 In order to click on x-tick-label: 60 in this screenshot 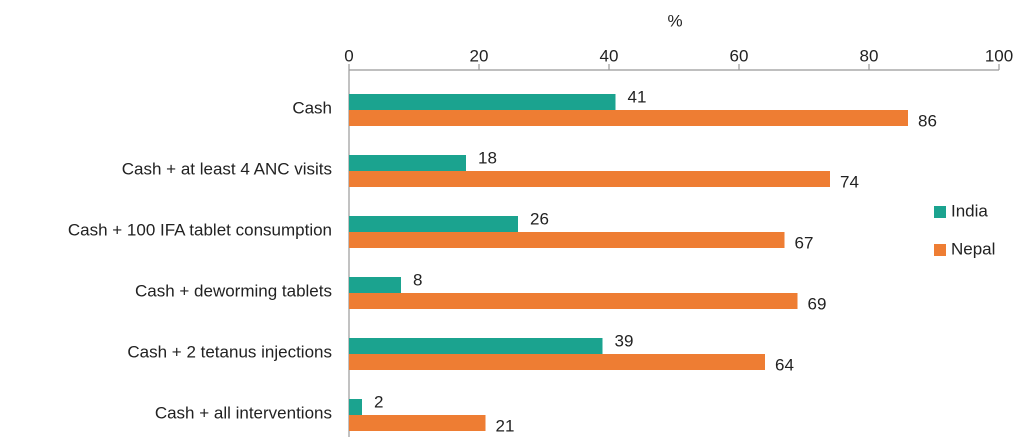, I will do `click(739, 55)`.